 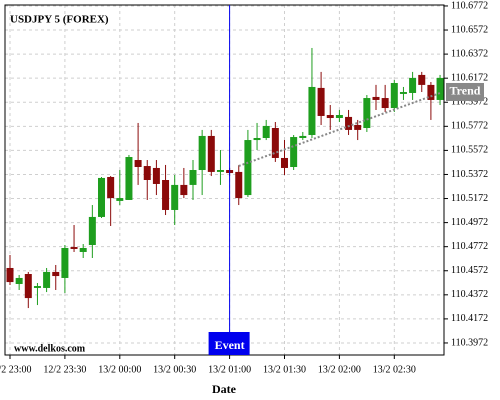 I want to click on y-tick-label: 110.5772, so click(x=469, y=126).